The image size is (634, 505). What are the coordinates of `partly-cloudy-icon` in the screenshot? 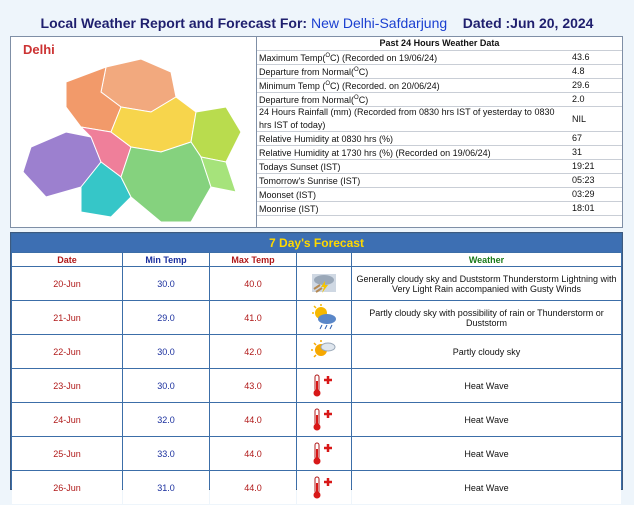 It's located at (324, 352).